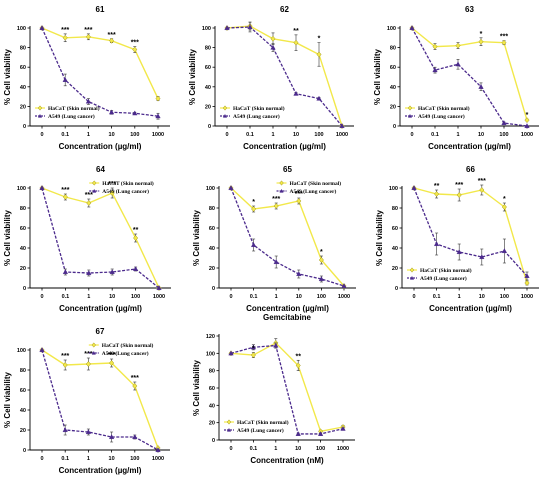 The width and height of the screenshot is (550, 480). Describe the element at coordinates (100, 9) in the screenshot. I see `panel-title: 61` at that location.